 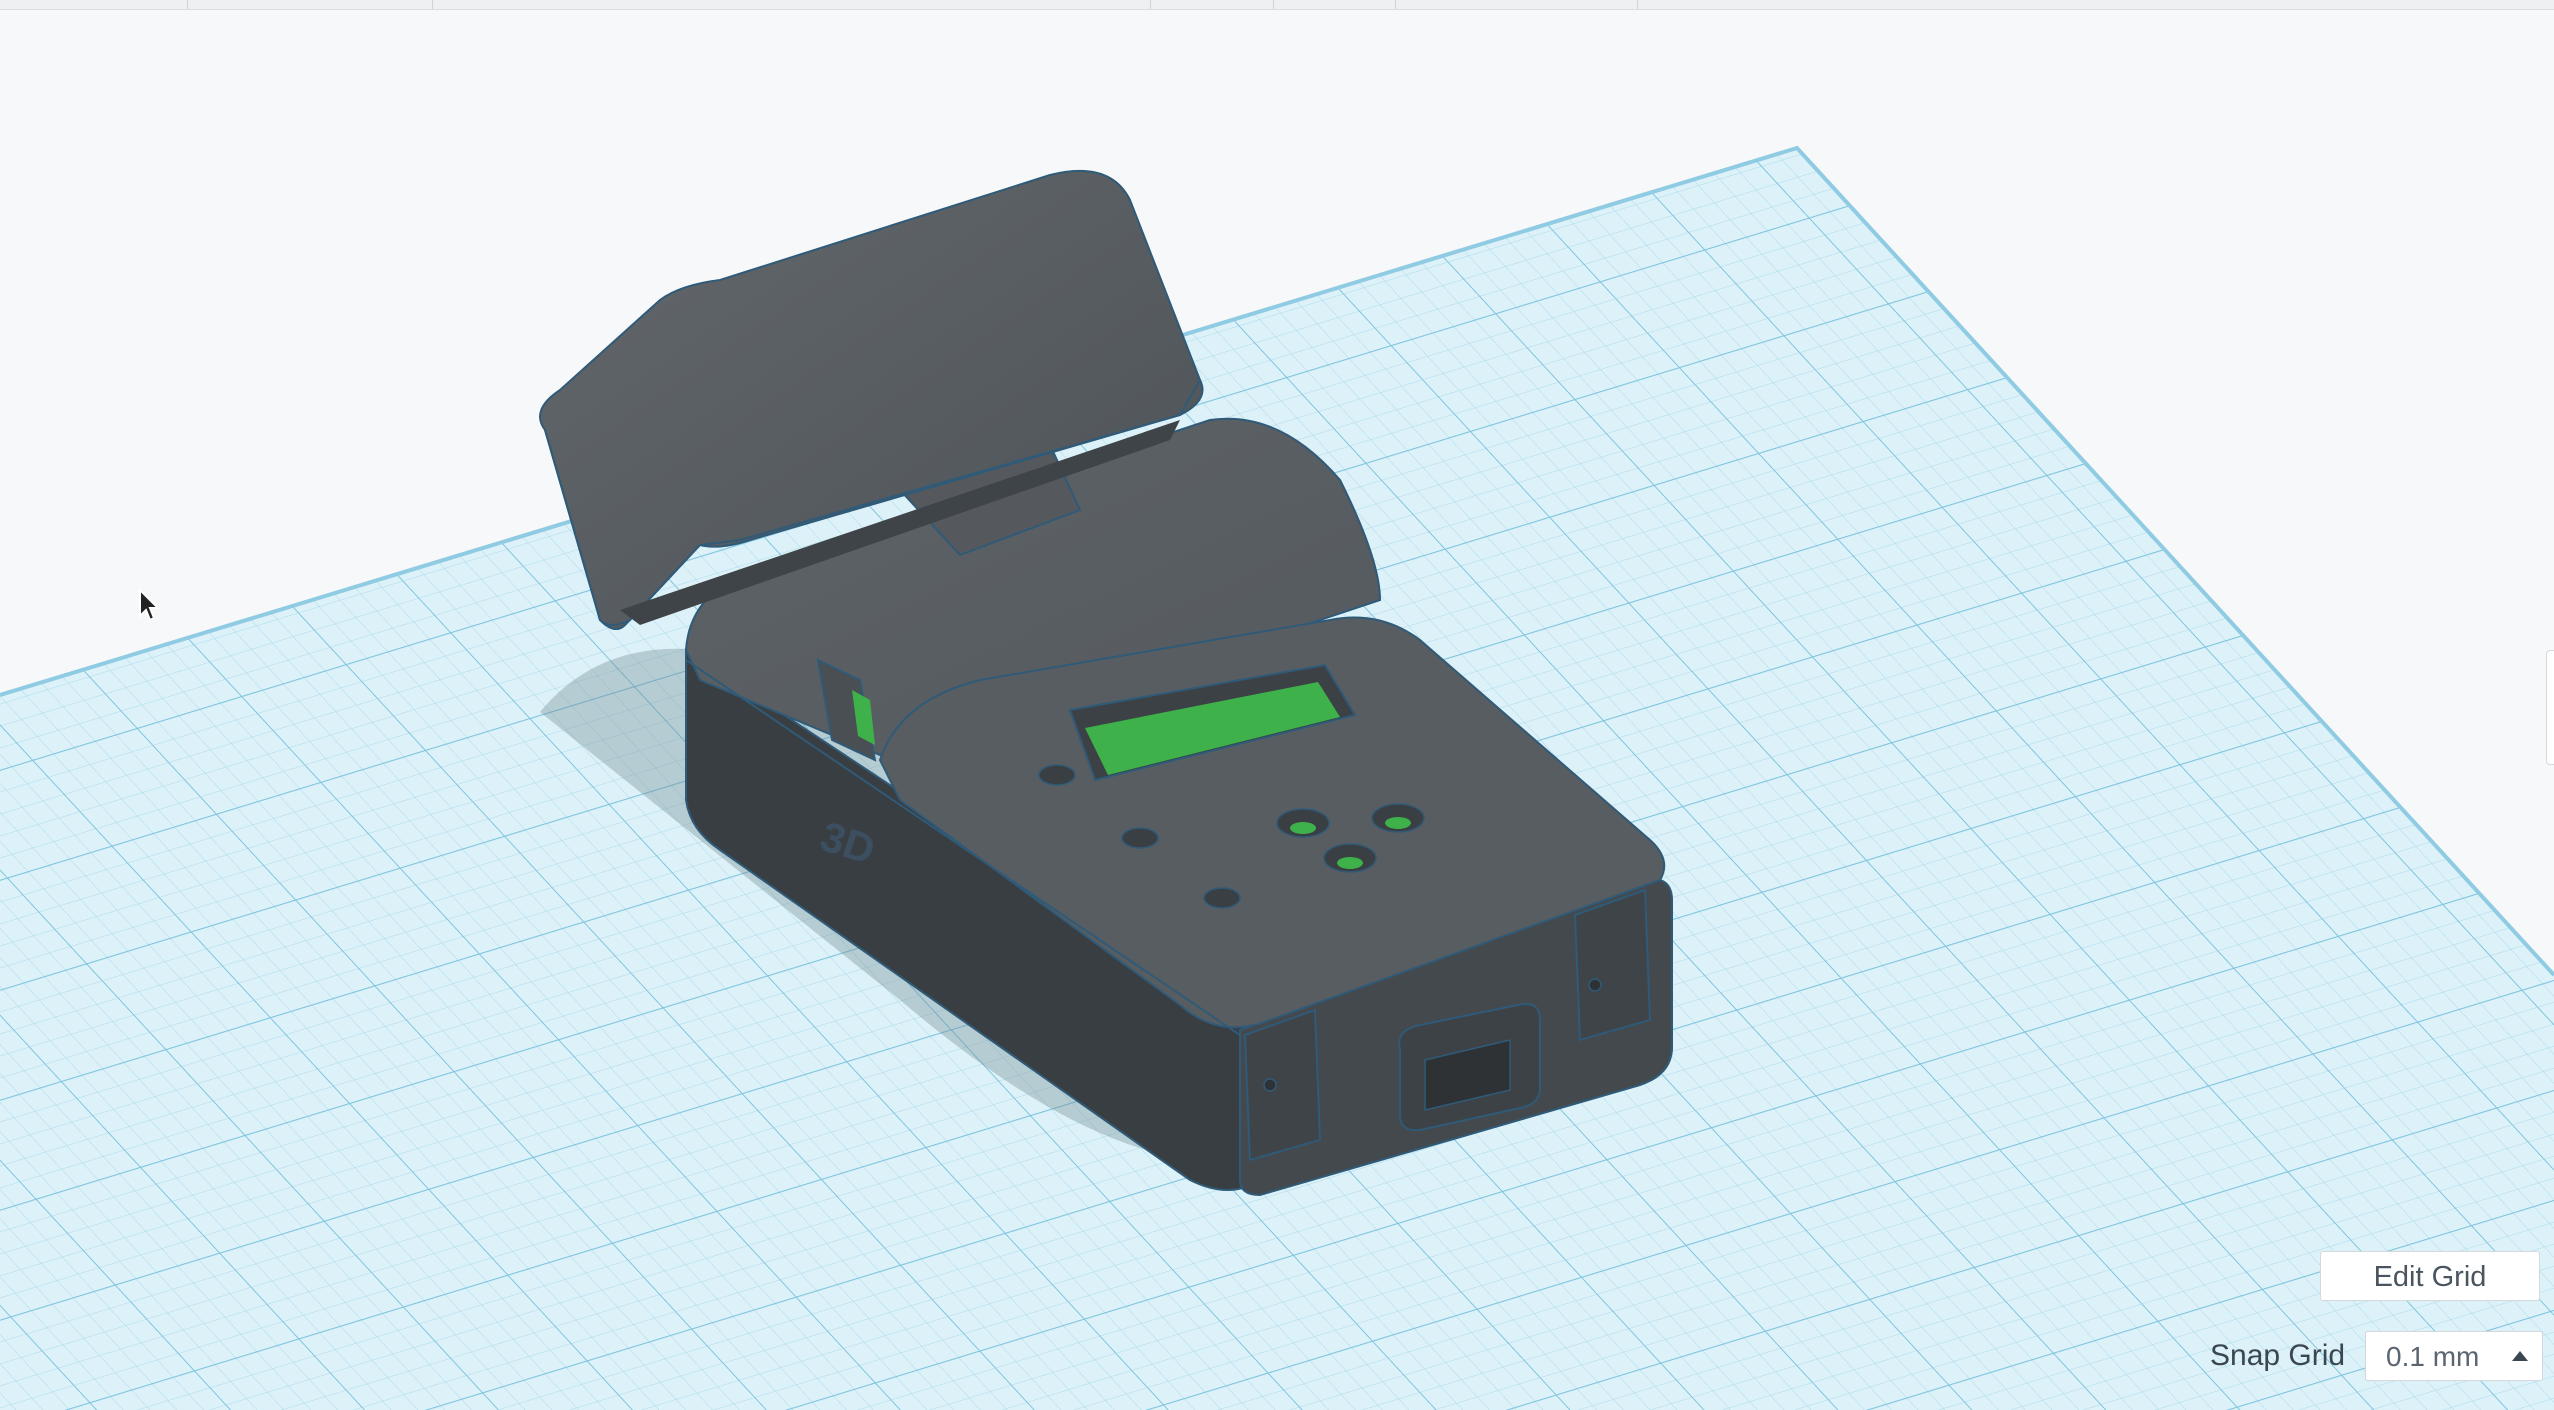 I want to click on snap-grid-label: Snap Grid, so click(x=2277, y=1356).